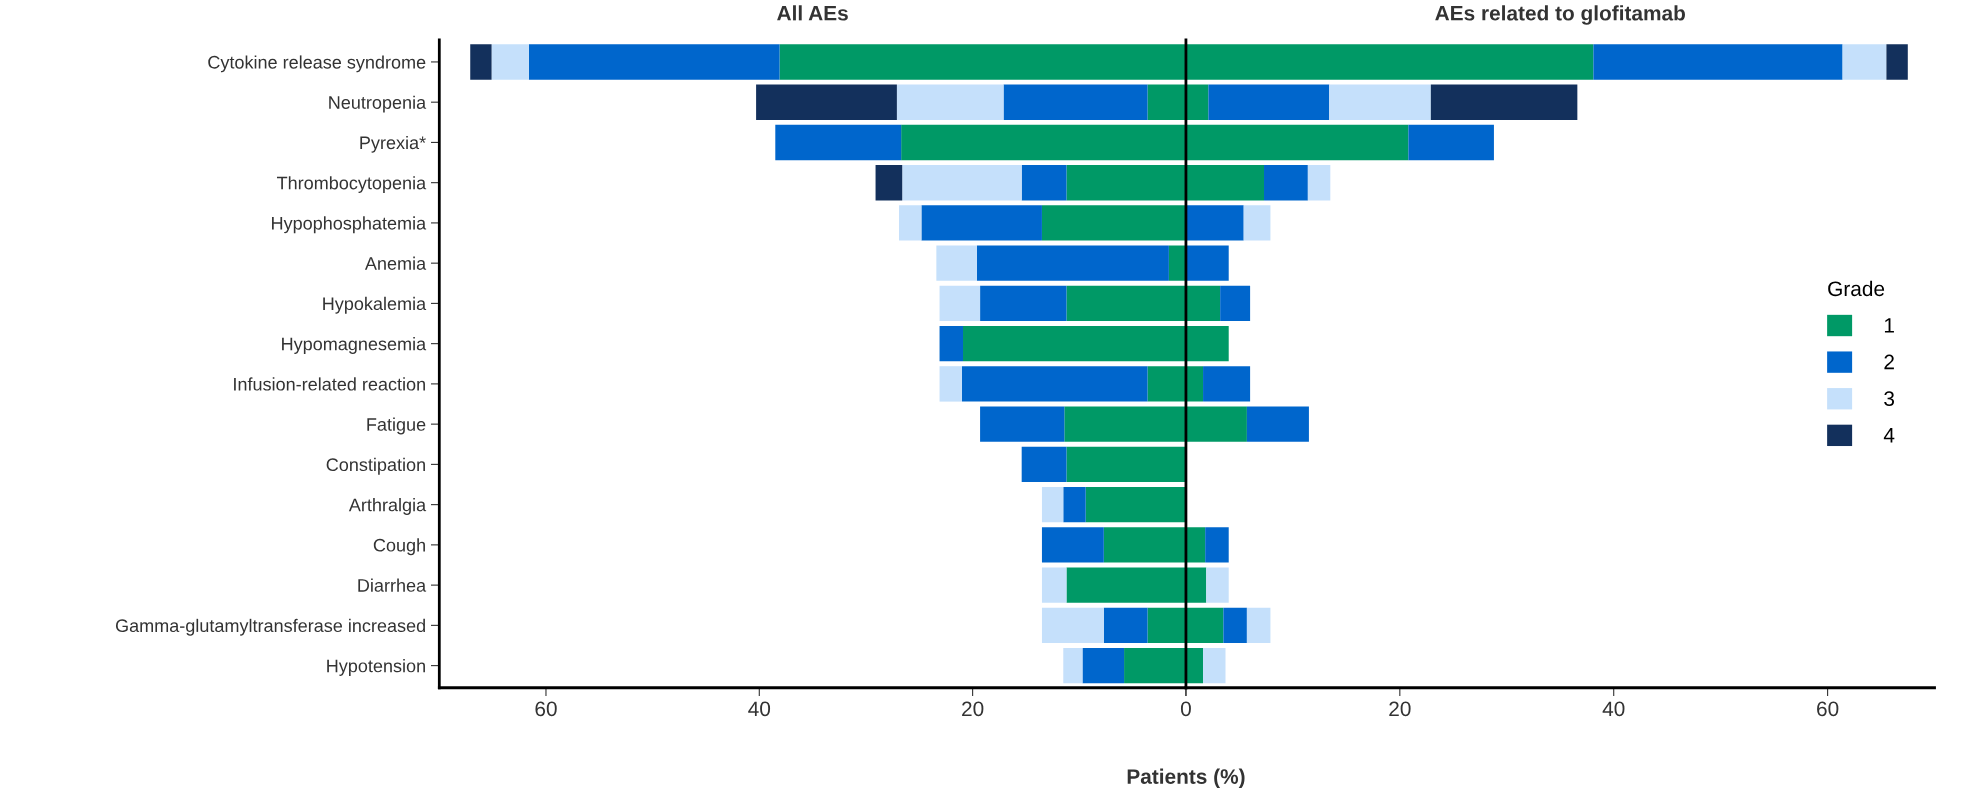 This screenshot has height=796, width=1970. Describe the element at coordinates (375, 305) in the screenshot. I see `y-tick-label: Hypokalemia` at that location.